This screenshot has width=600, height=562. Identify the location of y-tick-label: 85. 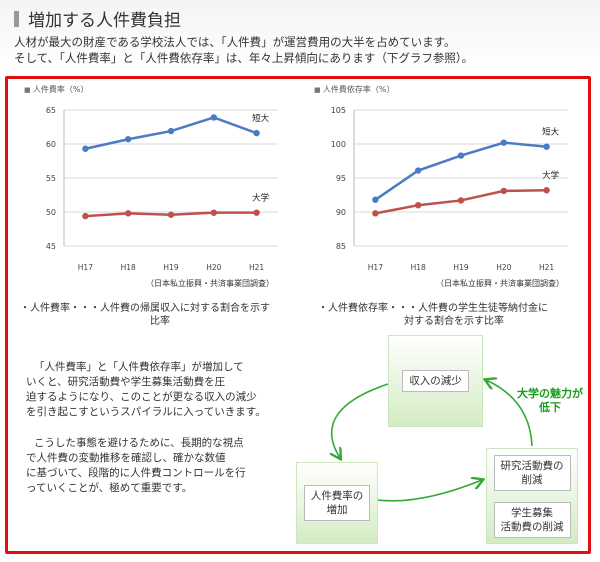
(341, 246).